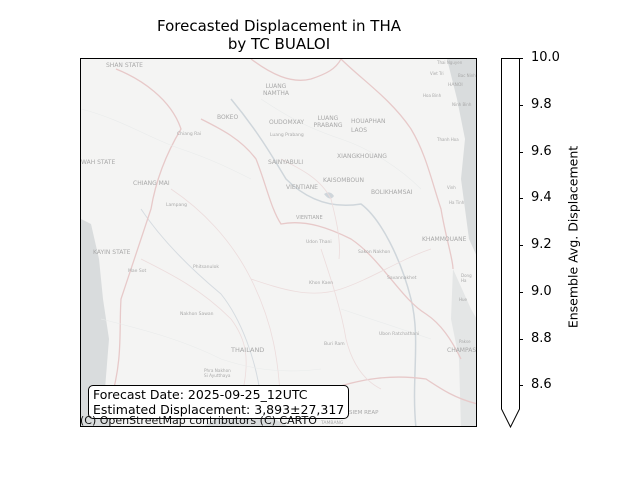 The height and width of the screenshot is (480, 640). What do you see at coordinates (217, 373) in the screenshot?
I see `label-ayutthaya: Phra Nakhon Si Ayutthaya` at bounding box center [217, 373].